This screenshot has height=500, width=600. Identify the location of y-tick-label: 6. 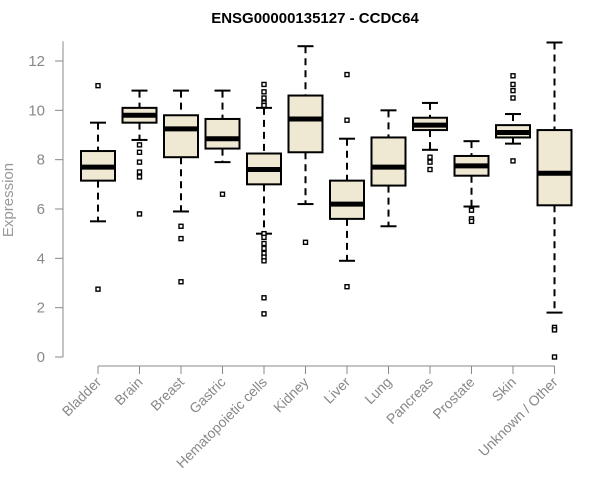
(41, 209).